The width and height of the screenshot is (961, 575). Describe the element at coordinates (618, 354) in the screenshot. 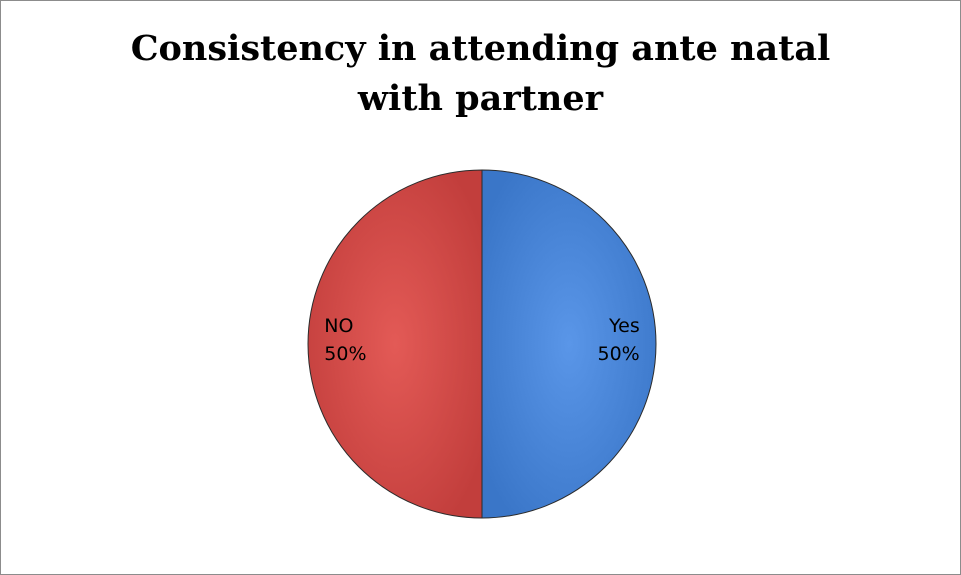

I see `slice-percent-yes: 50%` at that location.